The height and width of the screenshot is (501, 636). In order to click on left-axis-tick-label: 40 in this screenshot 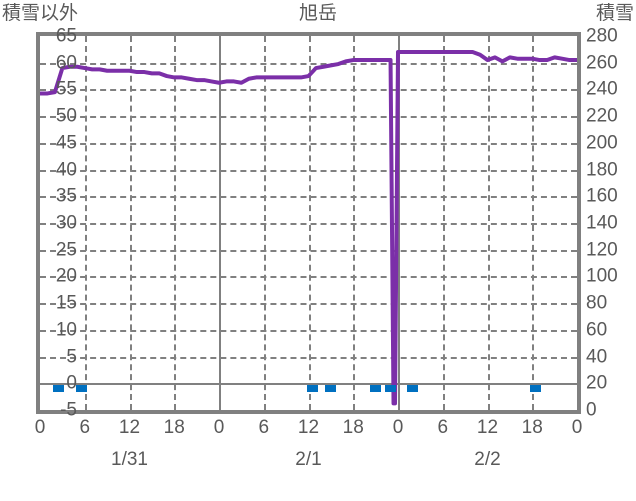, I will do `click(66, 170)`.